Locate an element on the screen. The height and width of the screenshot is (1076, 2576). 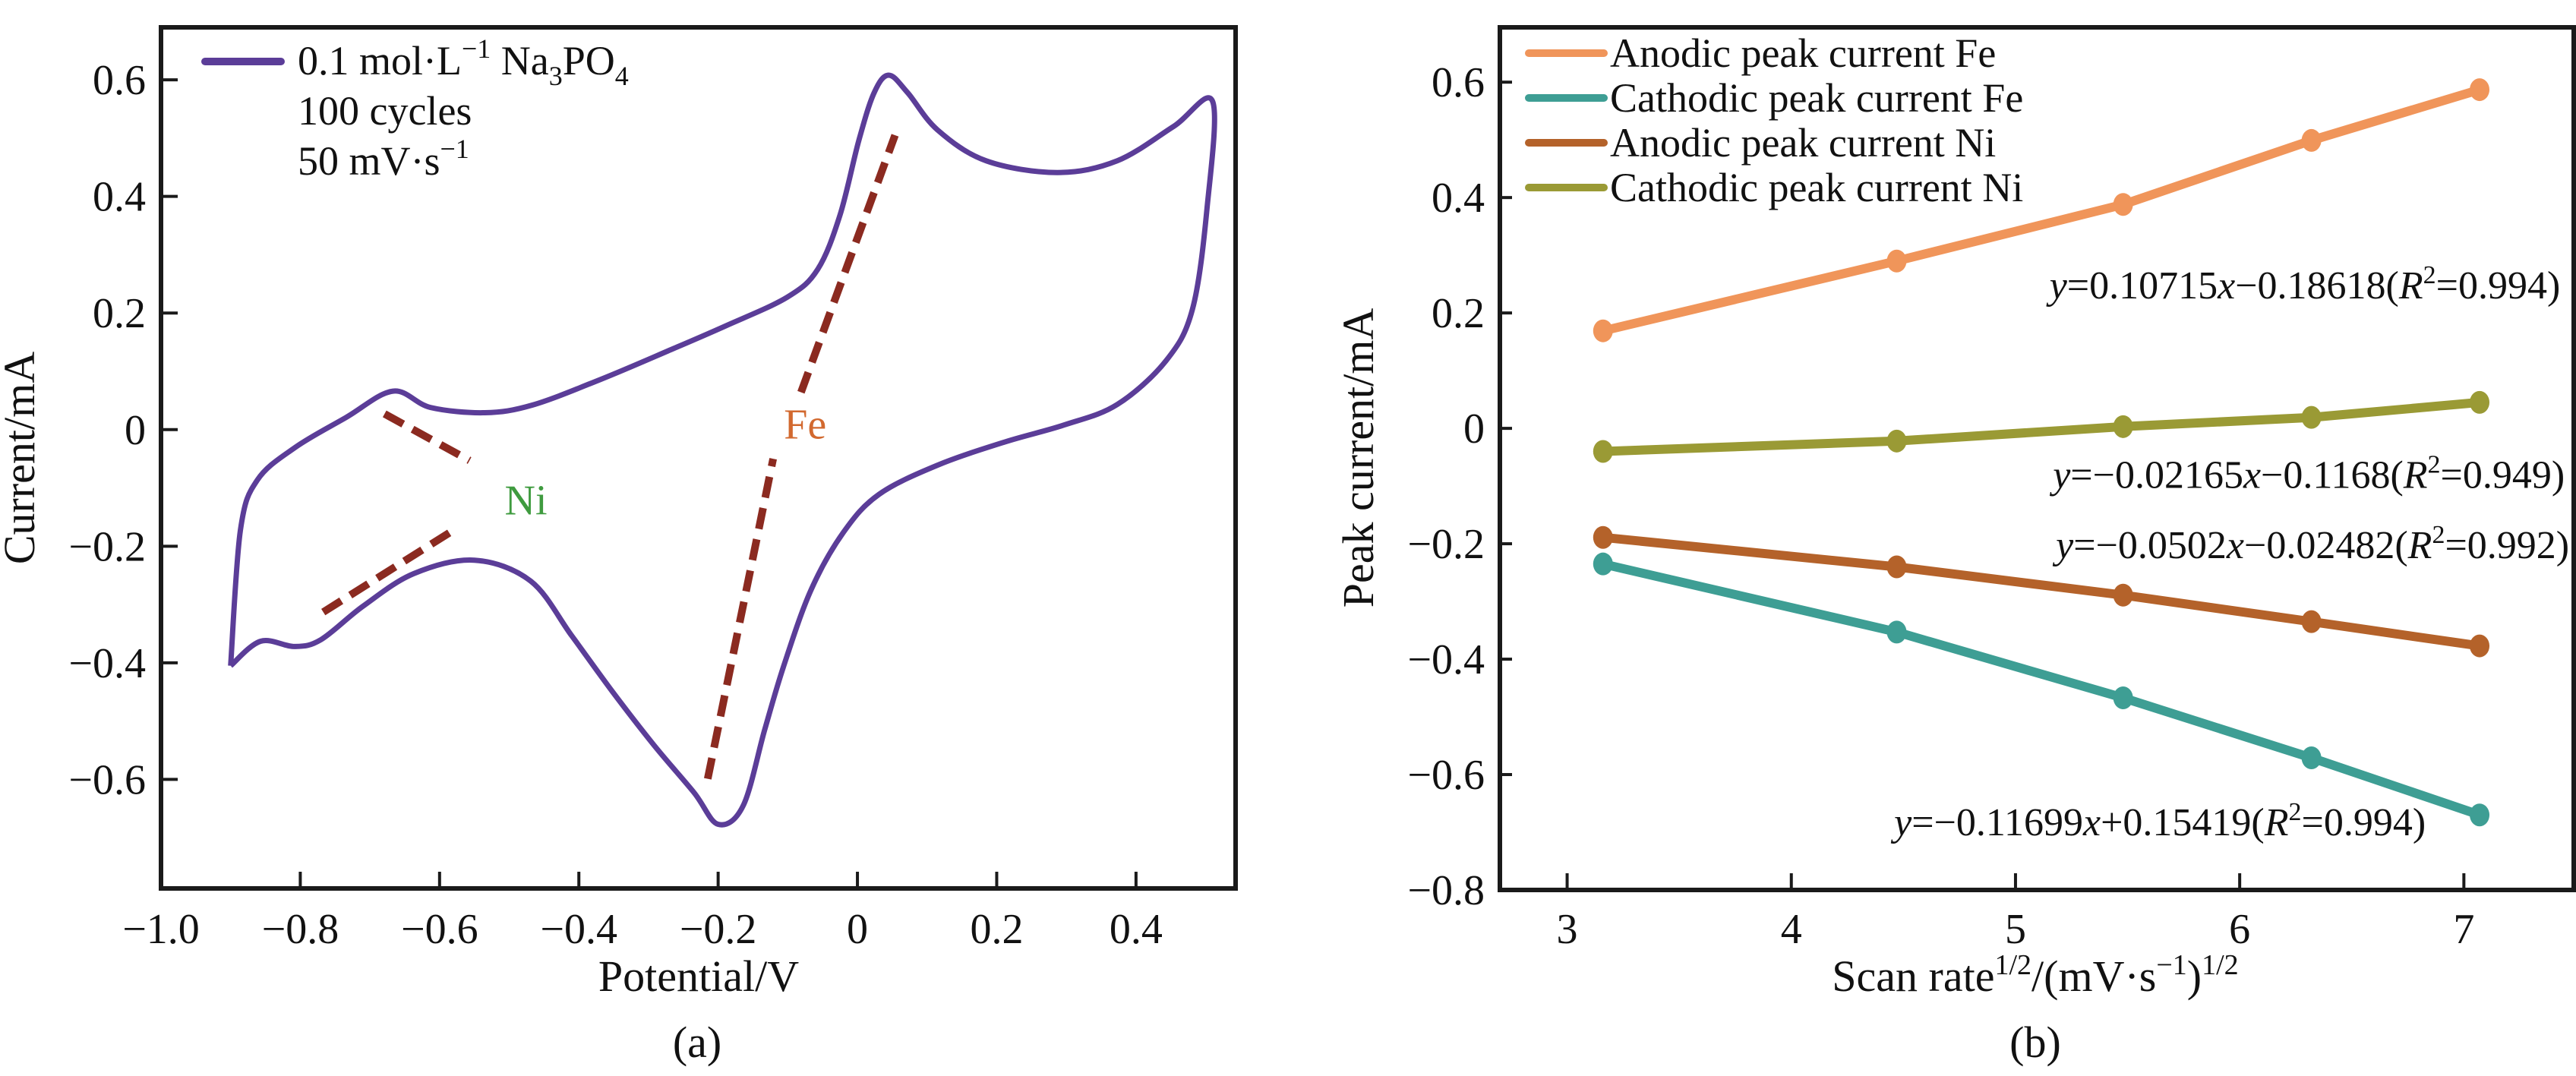
x-tick-label: −0.6 is located at coordinates (439, 929).